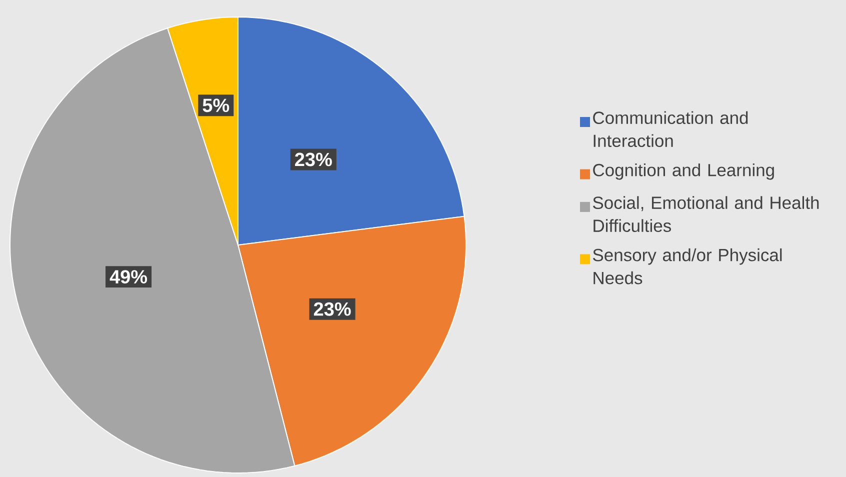 This screenshot has width=846, height=477. What do you see at coordinates (706, 214) in the screenshot?
I see `legend-label: Social, Emotional and Health Difficulties` at bounding box center [706, 214].